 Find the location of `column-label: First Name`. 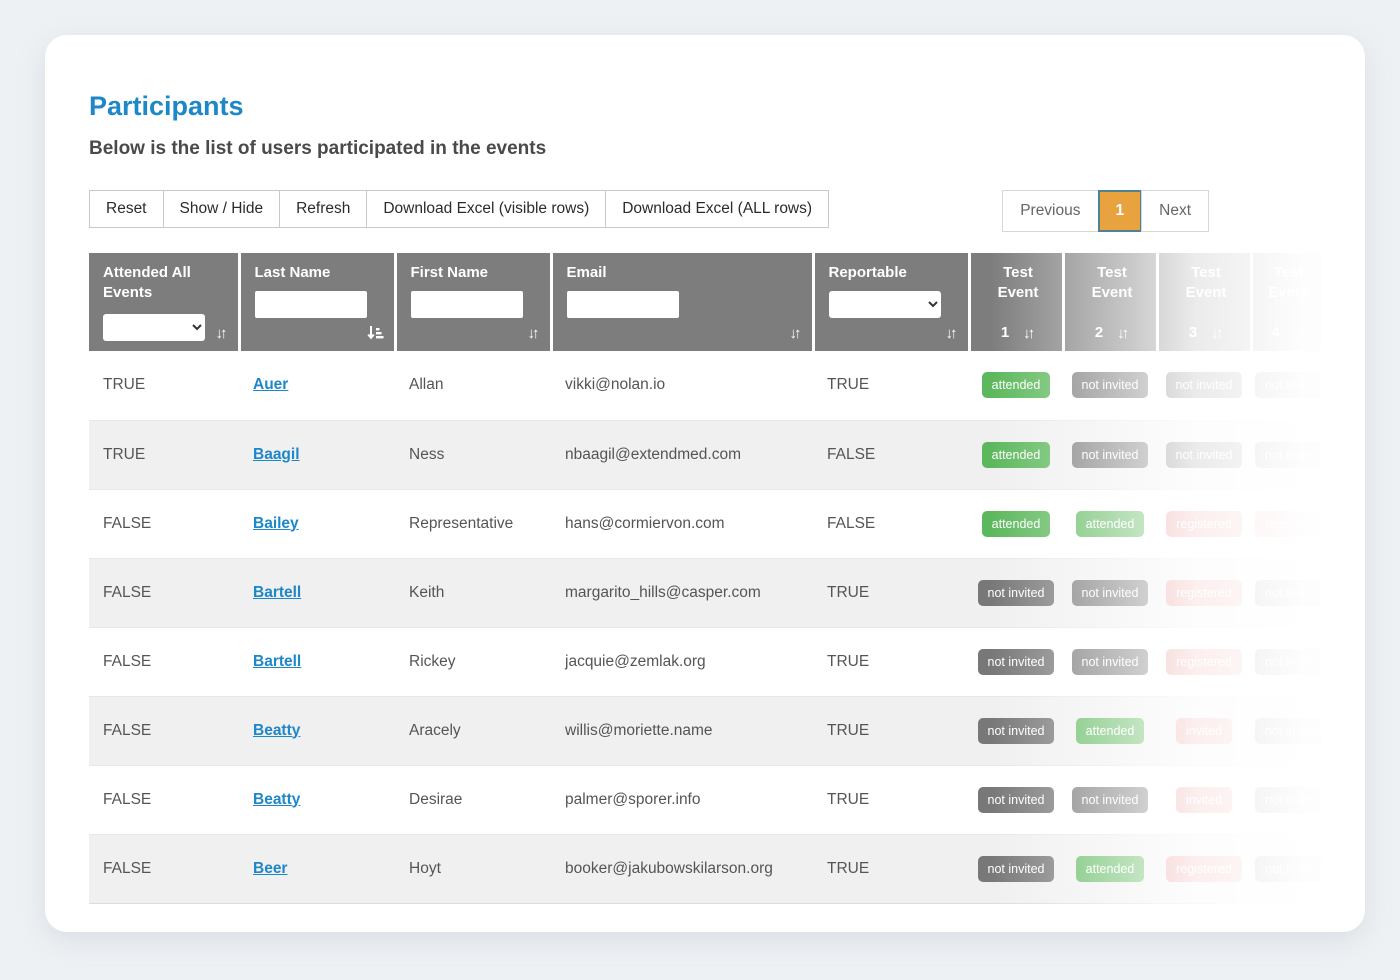

column-label: First Name is located at coordinates (449, 272).